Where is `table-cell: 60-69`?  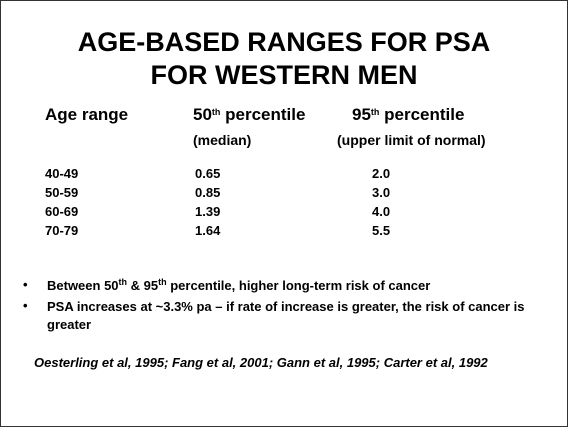
table-cell: 60-69 is located at coordinates (62, 211).